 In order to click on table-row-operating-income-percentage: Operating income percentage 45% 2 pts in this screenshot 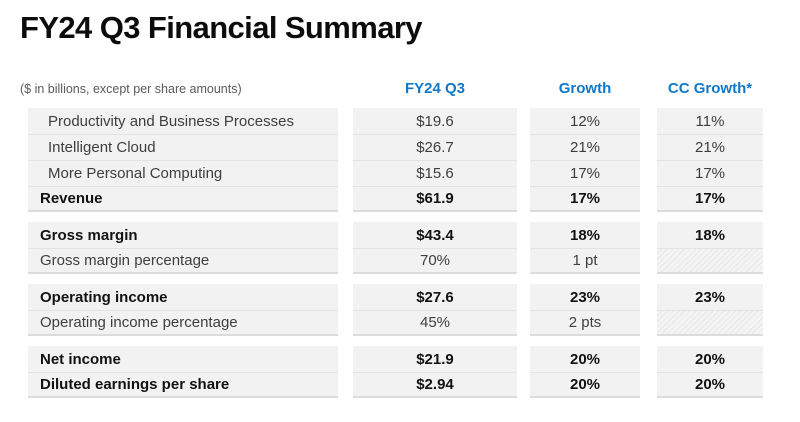, I will do `click(395, 323)`.